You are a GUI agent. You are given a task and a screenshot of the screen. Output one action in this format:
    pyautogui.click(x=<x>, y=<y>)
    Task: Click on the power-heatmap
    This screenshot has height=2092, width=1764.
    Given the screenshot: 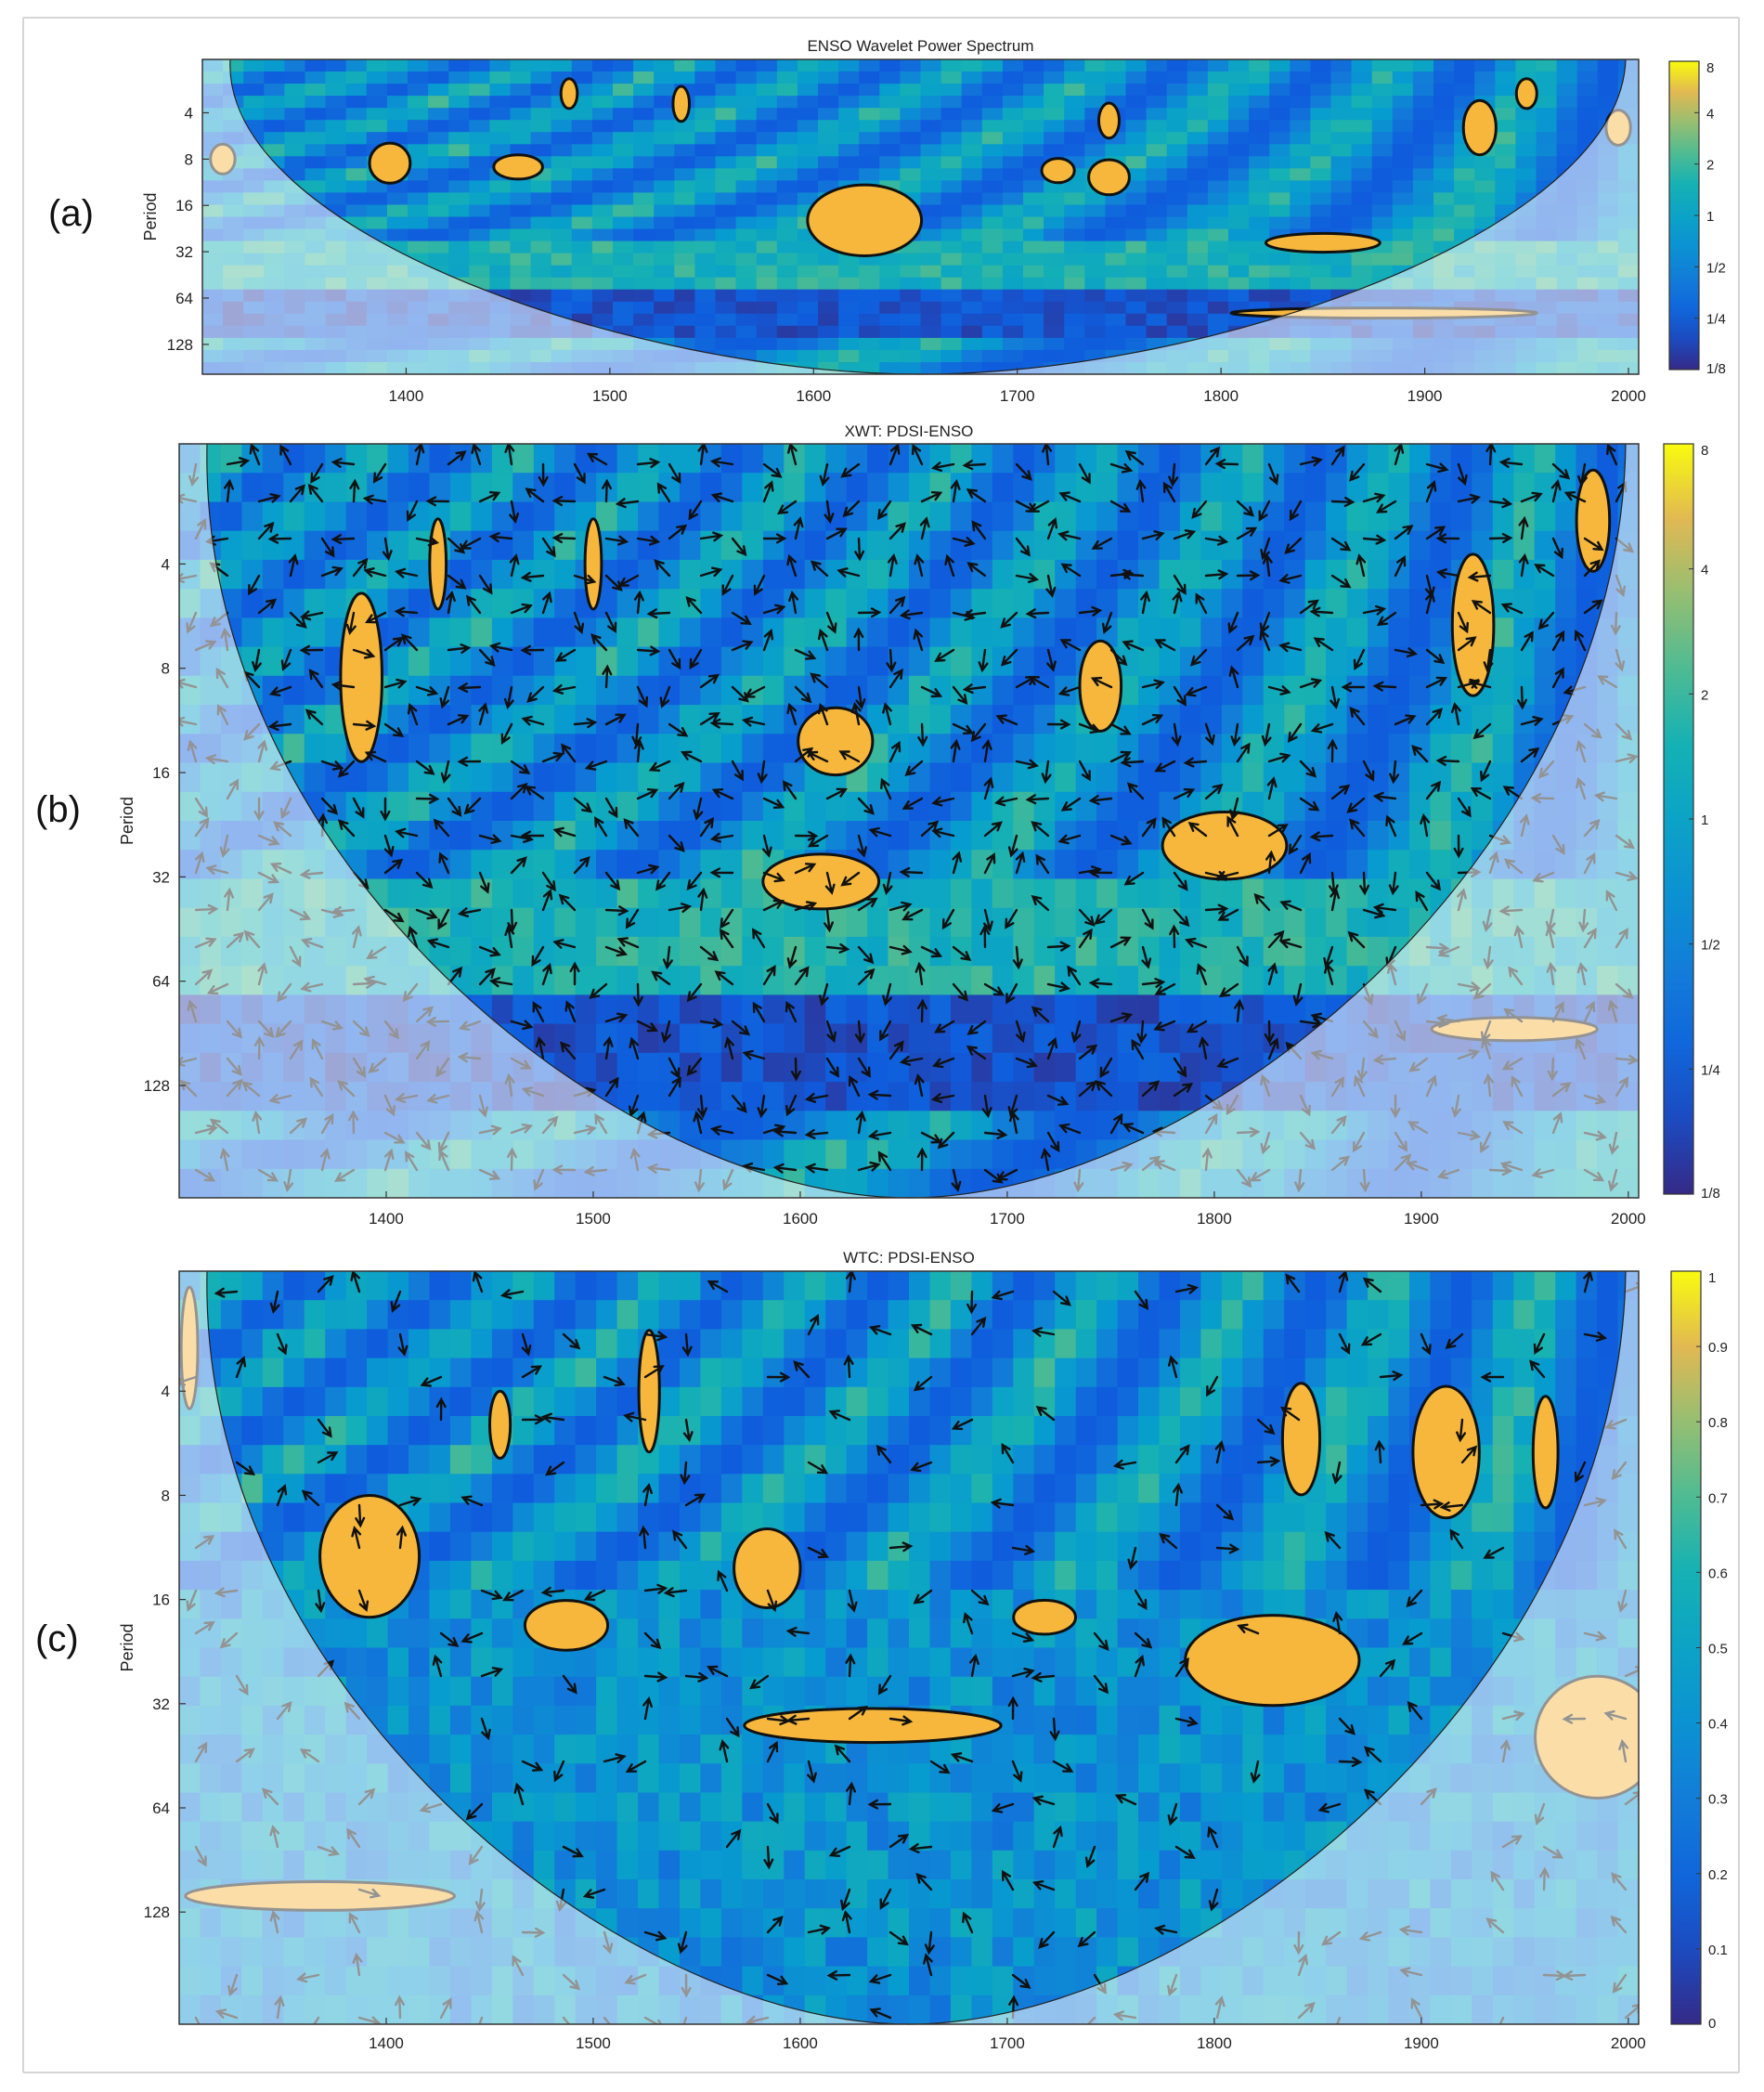 What is the action you would take?
    pyautogui.click(x=920, y=216)
    